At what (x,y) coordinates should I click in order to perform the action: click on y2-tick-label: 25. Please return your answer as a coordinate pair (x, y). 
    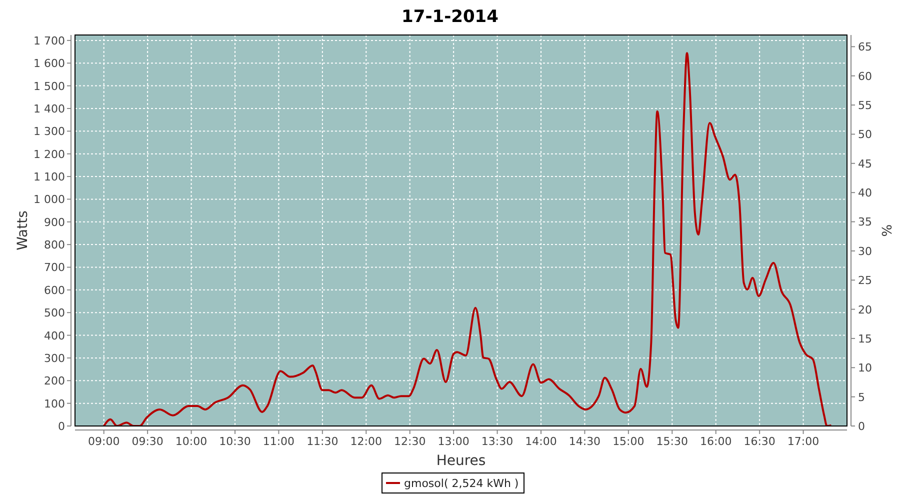
    Looking at the image, I should click on (865, 281).